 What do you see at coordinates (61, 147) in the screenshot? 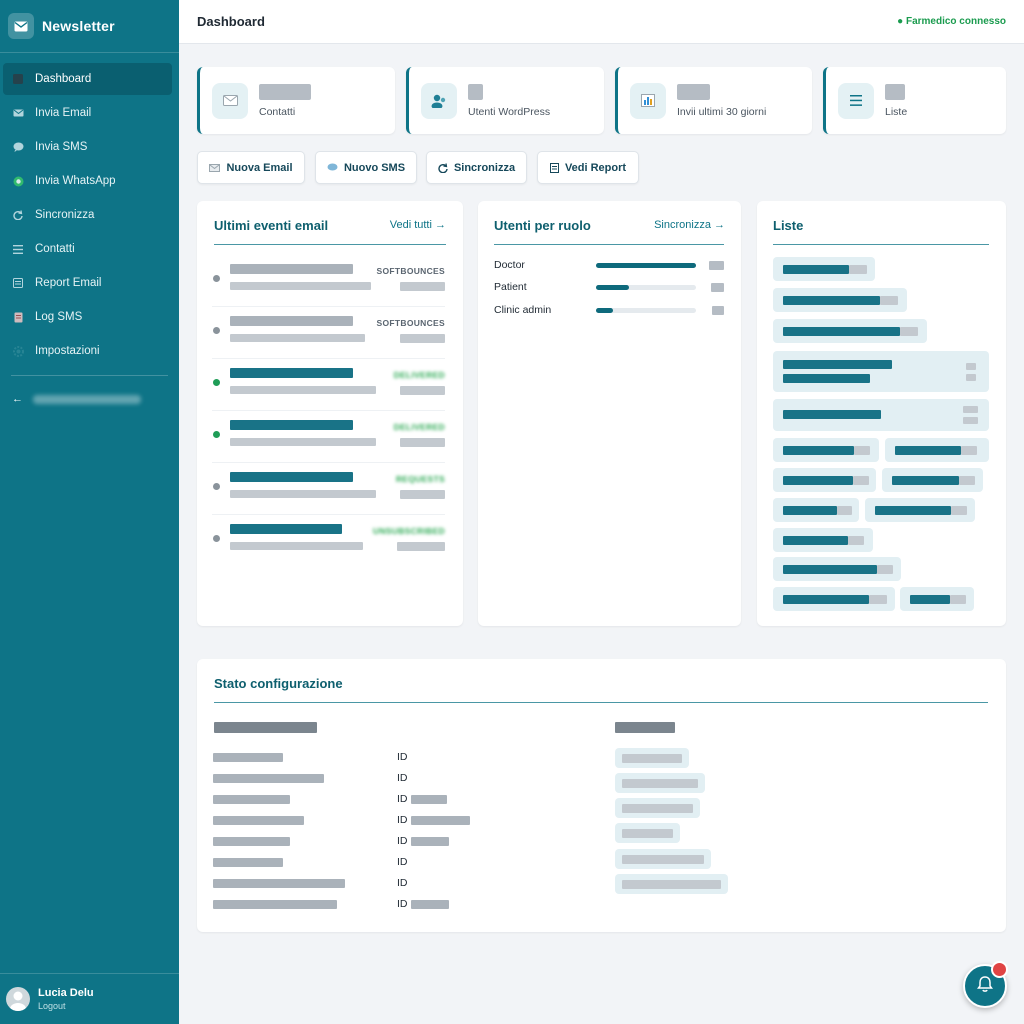
I see `sidebar-item-label: Invia SMS` at bounding box center [61, 147].